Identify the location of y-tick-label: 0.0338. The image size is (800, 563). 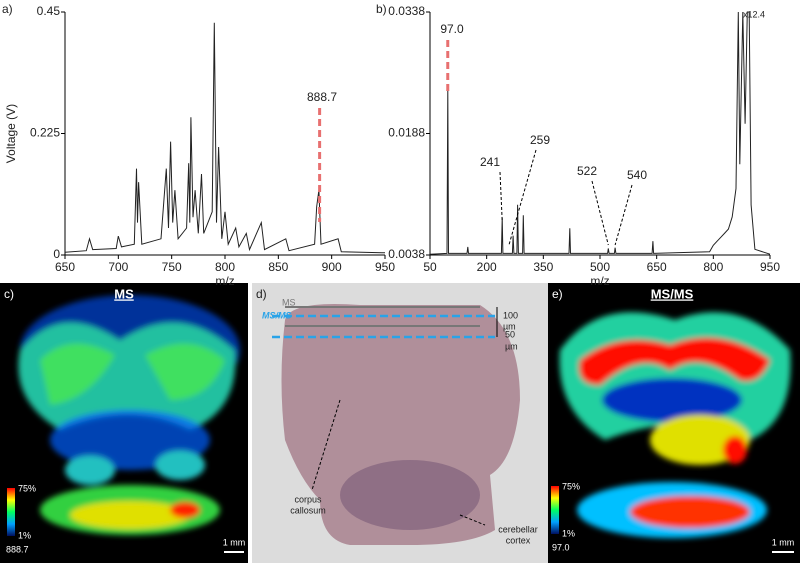
(406, 11).